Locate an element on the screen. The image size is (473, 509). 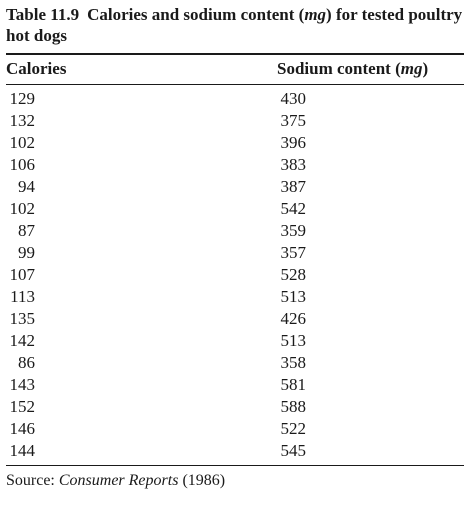
calories-value: 87 is located at coordinates (26, 230).